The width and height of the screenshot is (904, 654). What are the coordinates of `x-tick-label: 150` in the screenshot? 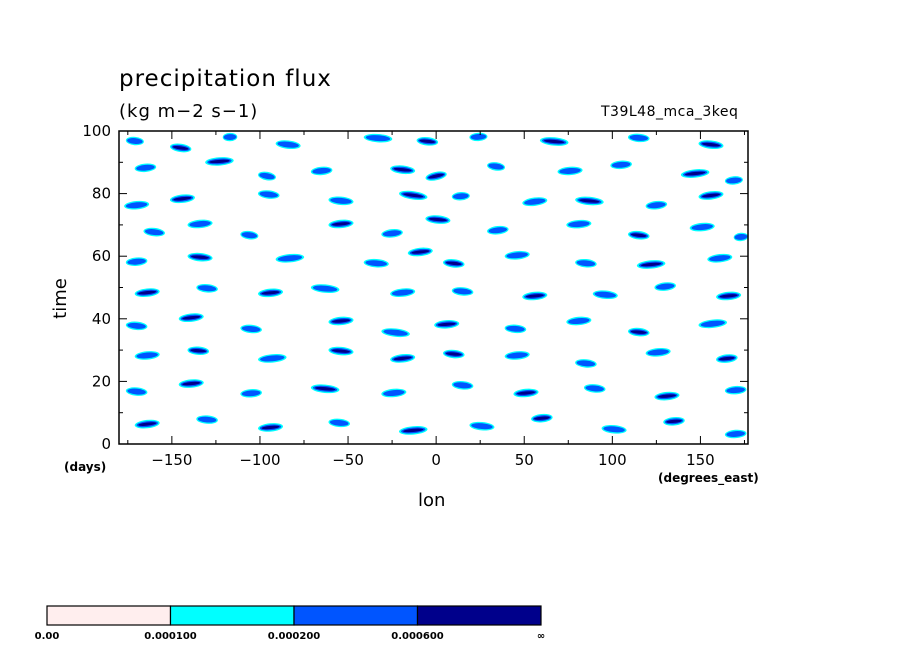 It's located at (700, 460).